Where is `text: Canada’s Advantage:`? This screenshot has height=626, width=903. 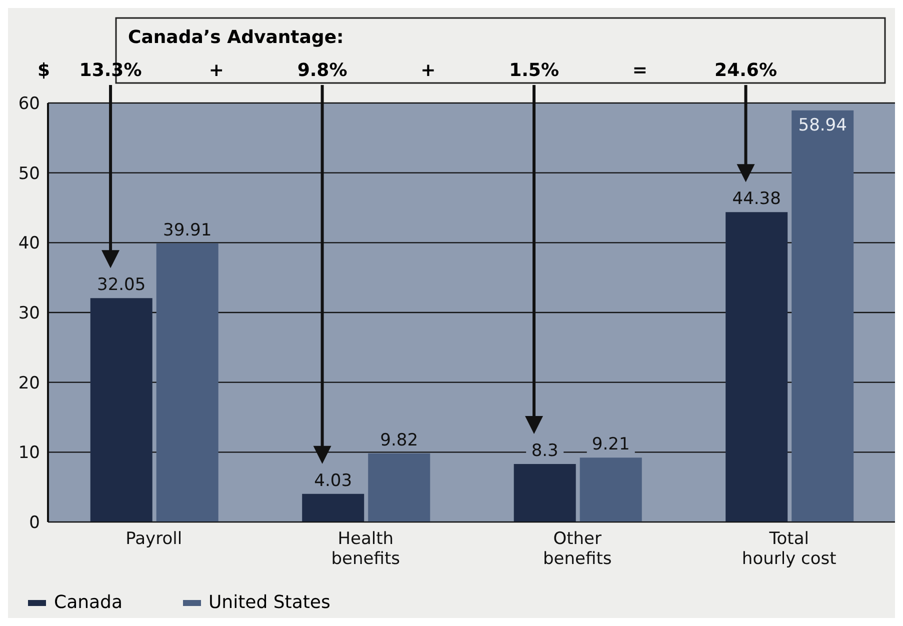
text: Canada’s Advantage: is located at coordinates (236, 37).